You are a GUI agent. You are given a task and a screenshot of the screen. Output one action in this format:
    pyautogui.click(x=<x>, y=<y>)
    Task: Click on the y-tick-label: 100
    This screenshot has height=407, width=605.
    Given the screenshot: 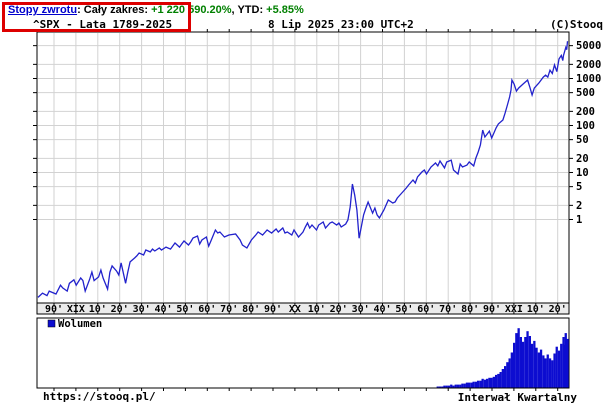 What is the action you would take?
    pyautogui.click(x=585, y=126)
    